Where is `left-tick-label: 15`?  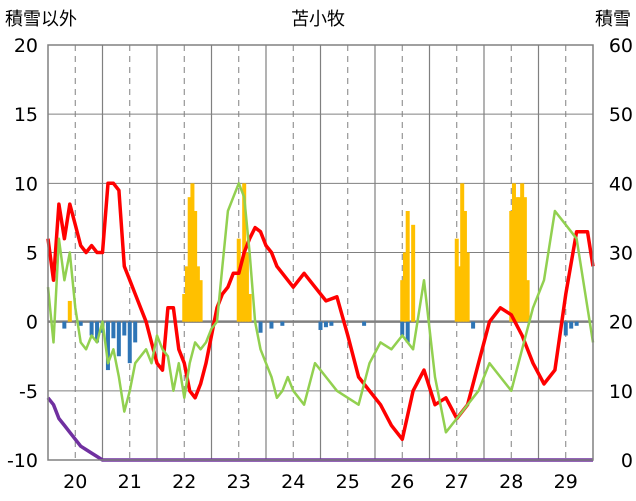
left-tick-label: 15 is located at coordinates (26, 115).